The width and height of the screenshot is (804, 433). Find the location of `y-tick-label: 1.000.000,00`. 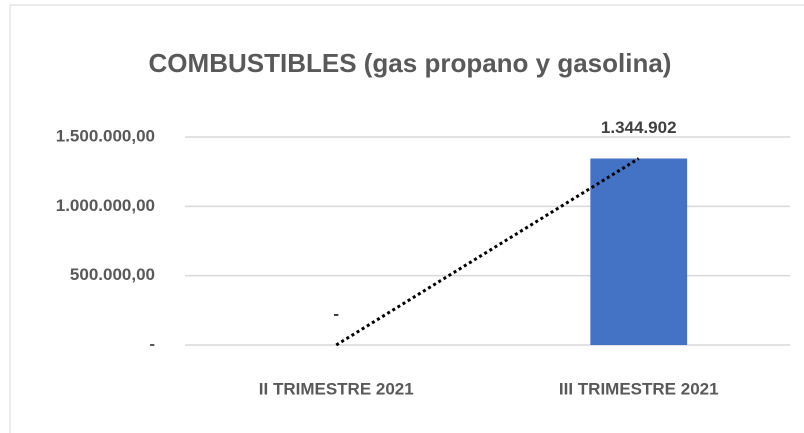

y-tick-label: 1.000.000,00 is located at coordinates (105, 205).